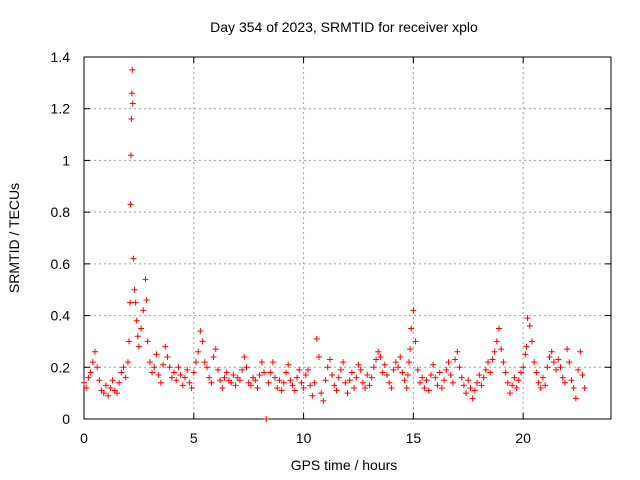  Describe the element at coordinates (523, 438) in the screenshot. I see `x-tick-label: 20` at that location.